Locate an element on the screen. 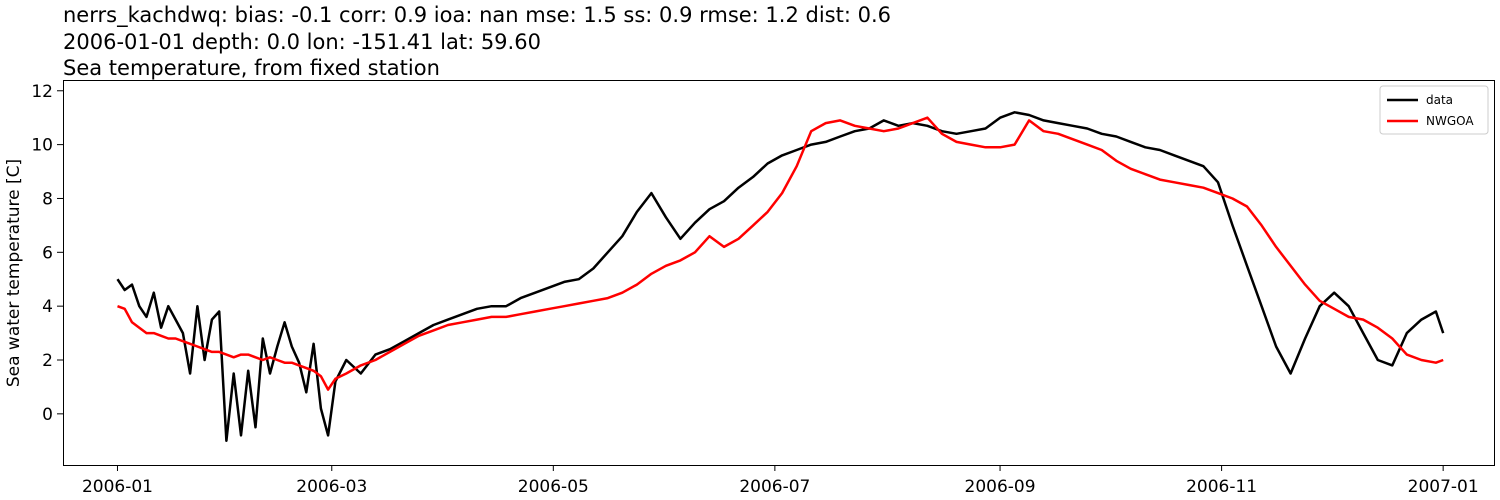 This screenshot has height=500, width=1500. y-tick-label: 6 is located at coordinates (47, 253).